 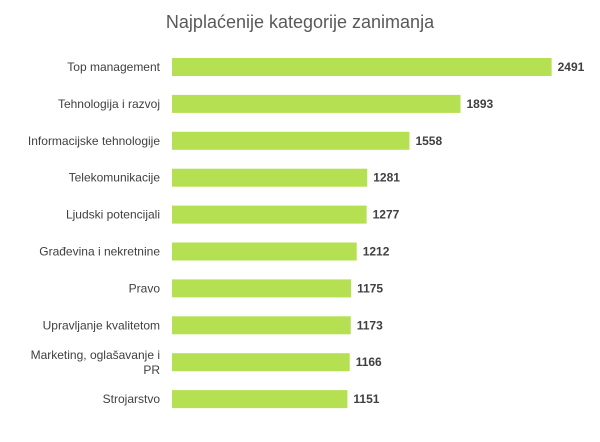 I want to click on category-label: Ljudski potencijali, so click(x=113, y=215).